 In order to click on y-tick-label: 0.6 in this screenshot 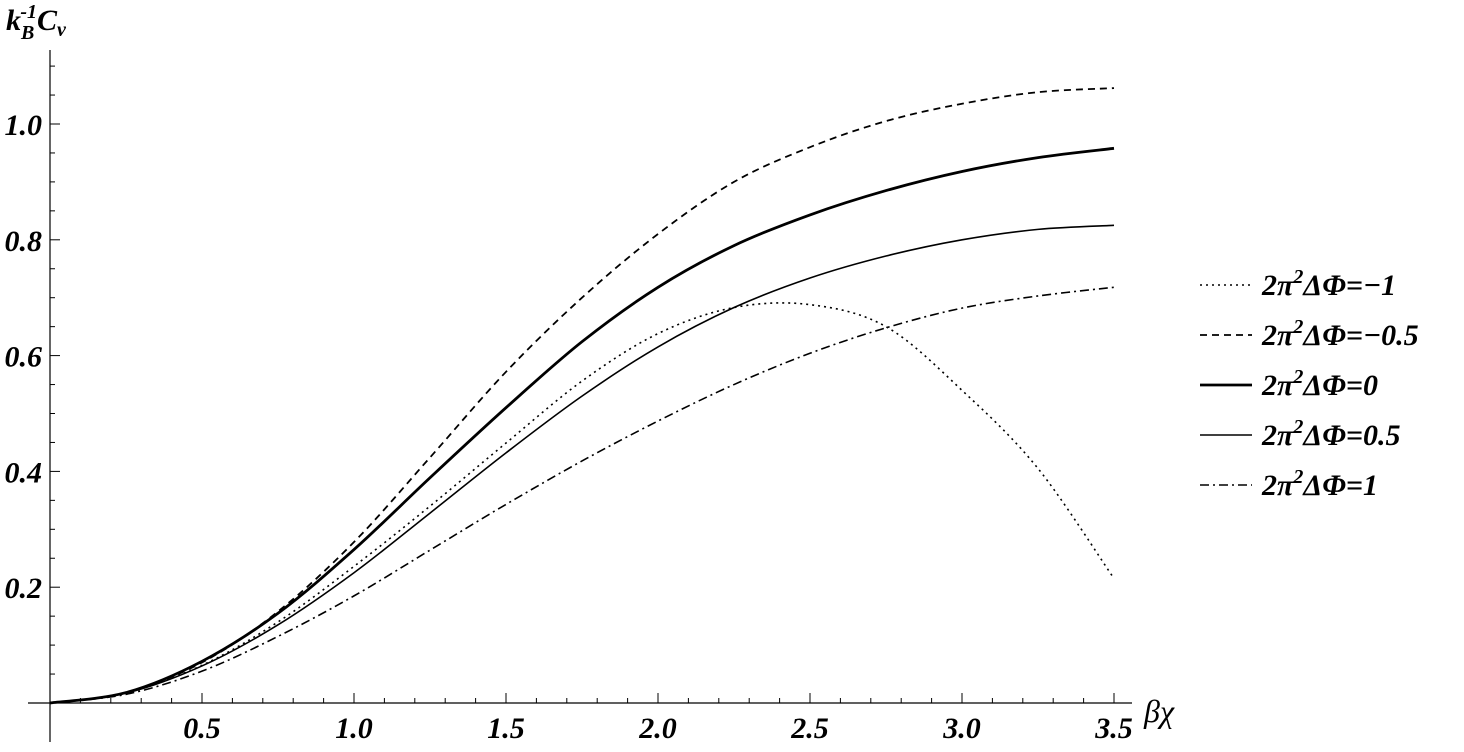, I will do `click(24, 357)`.